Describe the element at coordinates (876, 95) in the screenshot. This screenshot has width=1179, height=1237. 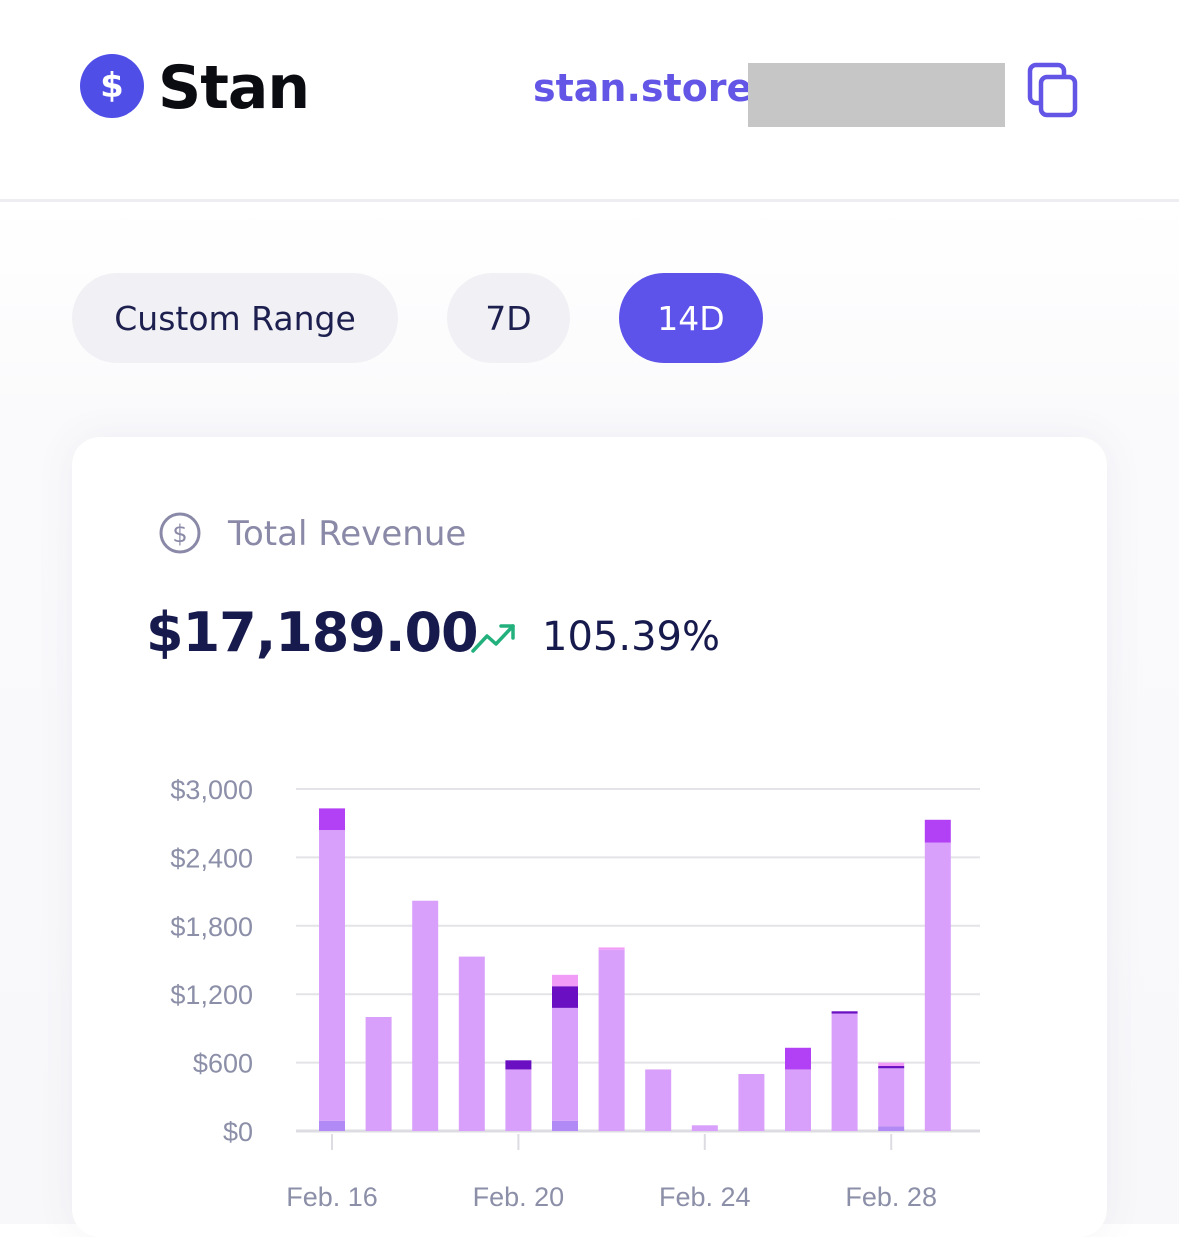
I see `redacted-store-handle` at that location.